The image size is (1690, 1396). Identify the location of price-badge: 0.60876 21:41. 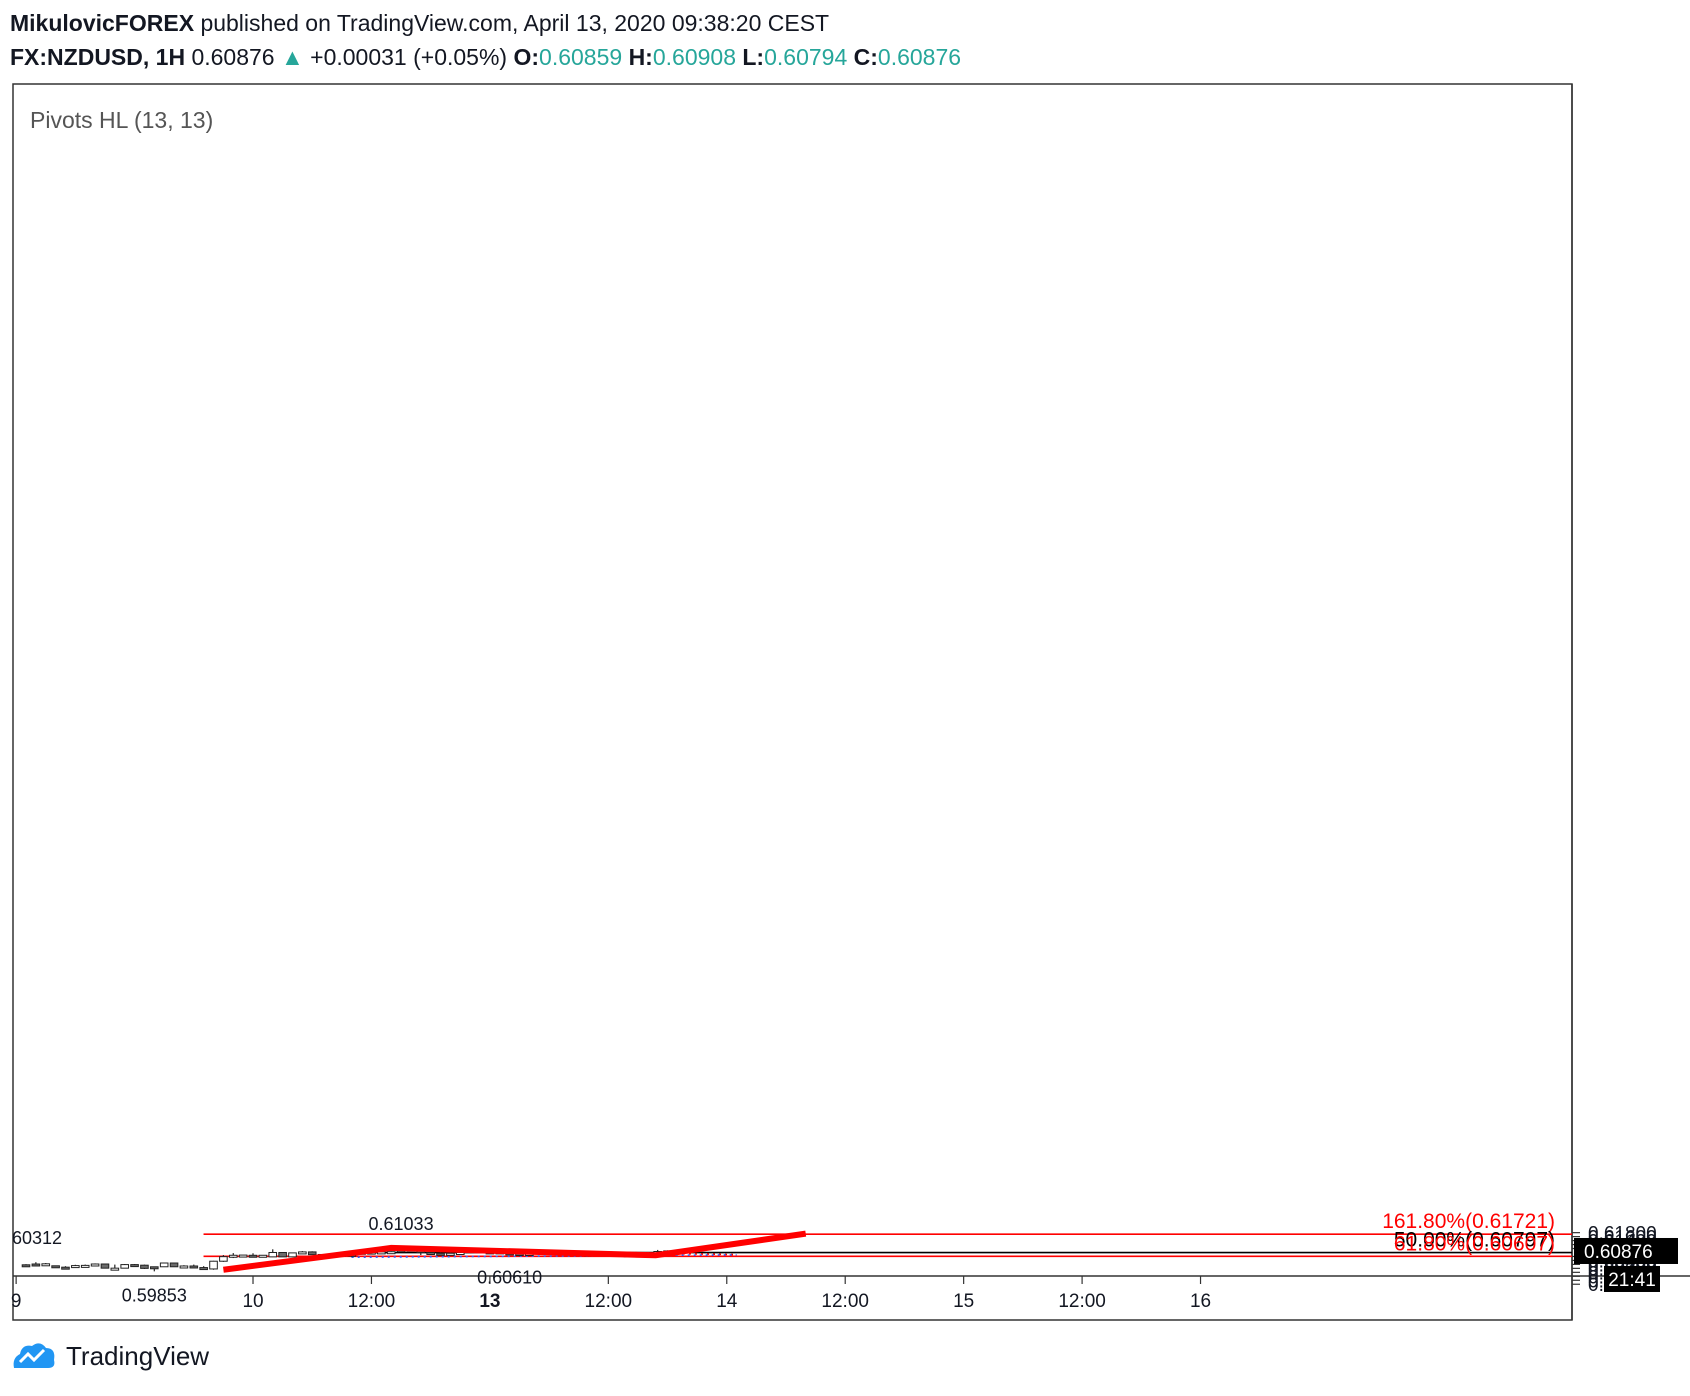
(1626, 1264).